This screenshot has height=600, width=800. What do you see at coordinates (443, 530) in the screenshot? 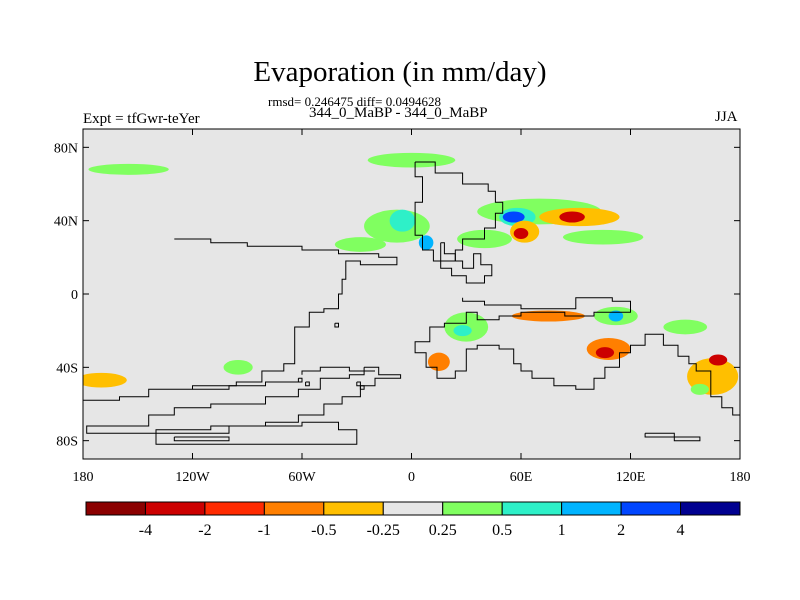
I see `colorbar-label: 0.25` at bounding box center [443, 530].